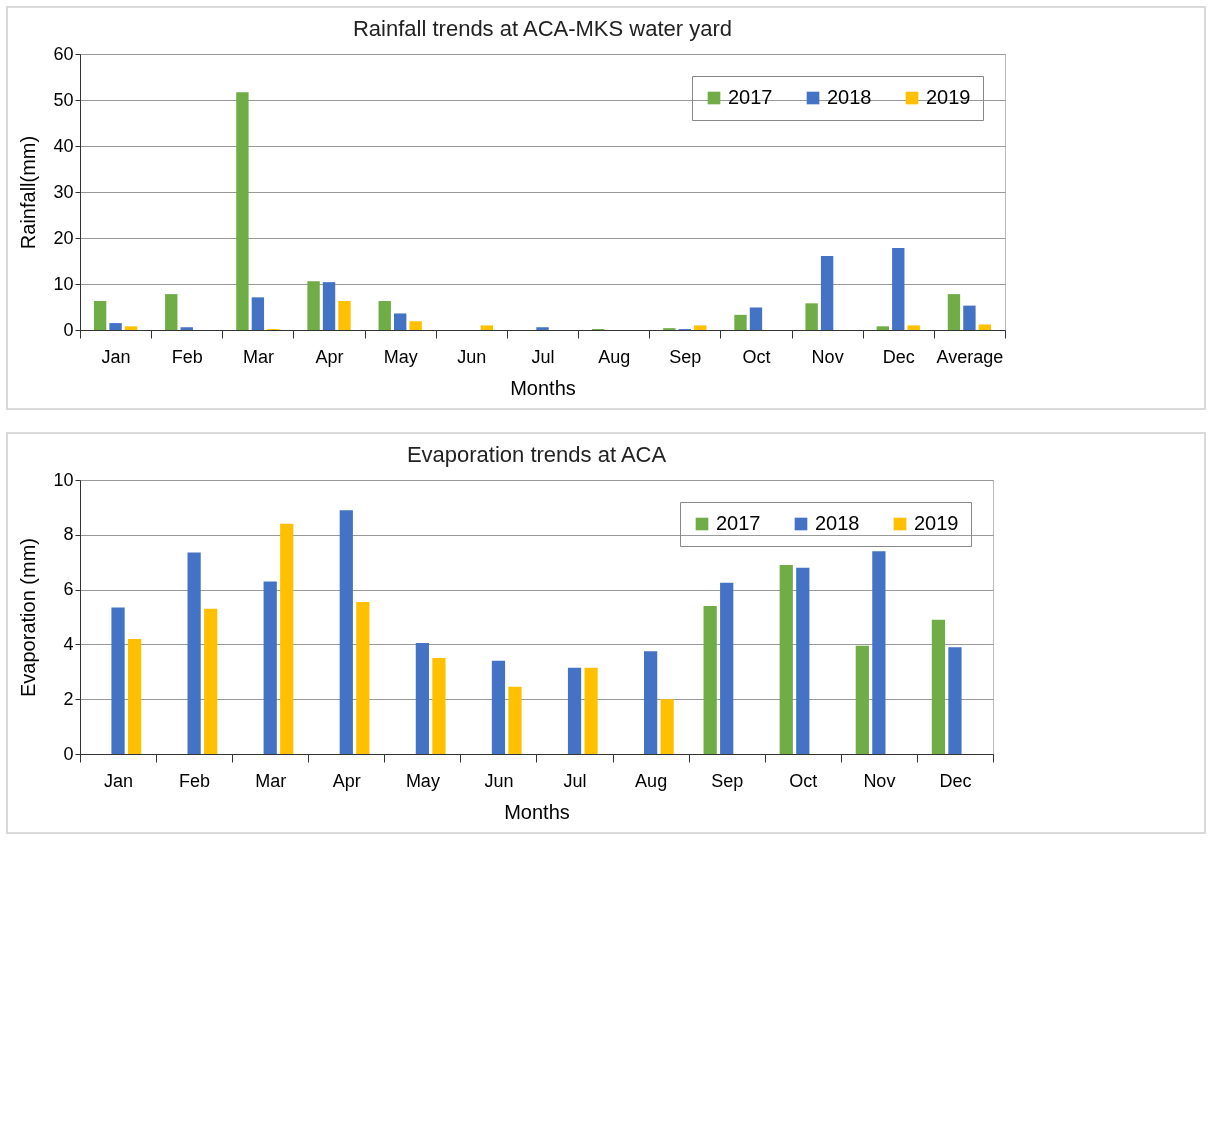 This screenshot has height=1127, width=1216. Describe the element at coordinates (68, 589) in the screenshot. I see `y-tick-label: 6` at that location.